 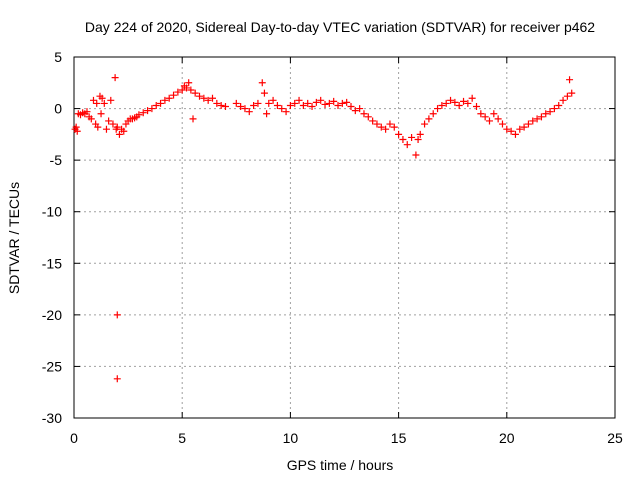 I want to click on x-tick-label: 25, so click(x=615, y=438).